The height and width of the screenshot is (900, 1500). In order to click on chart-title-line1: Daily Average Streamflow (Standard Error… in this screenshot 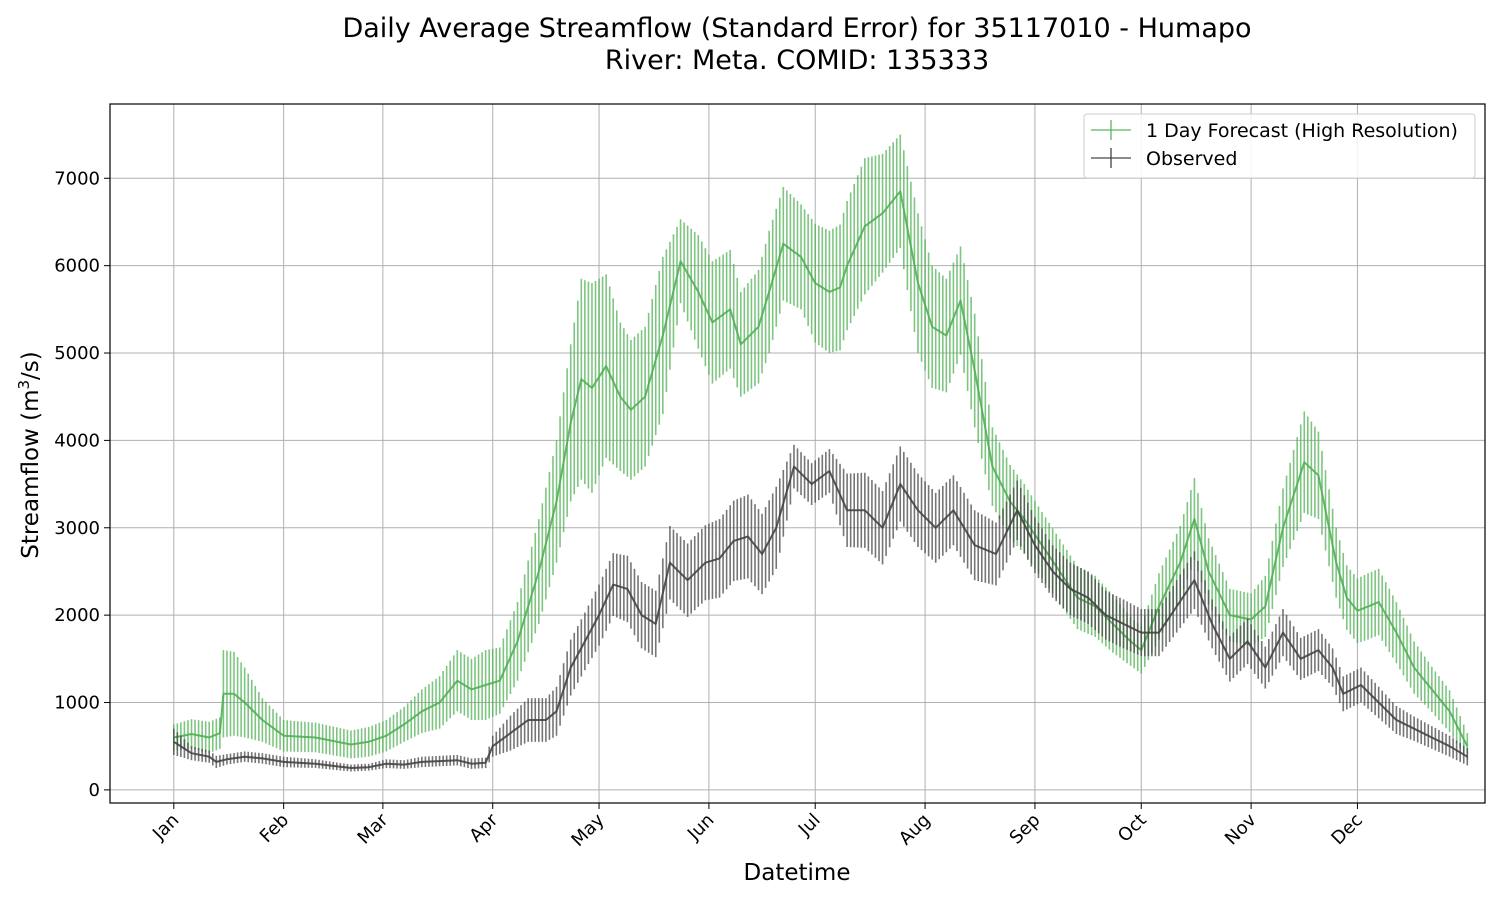, I will do `click(796, 28)`.